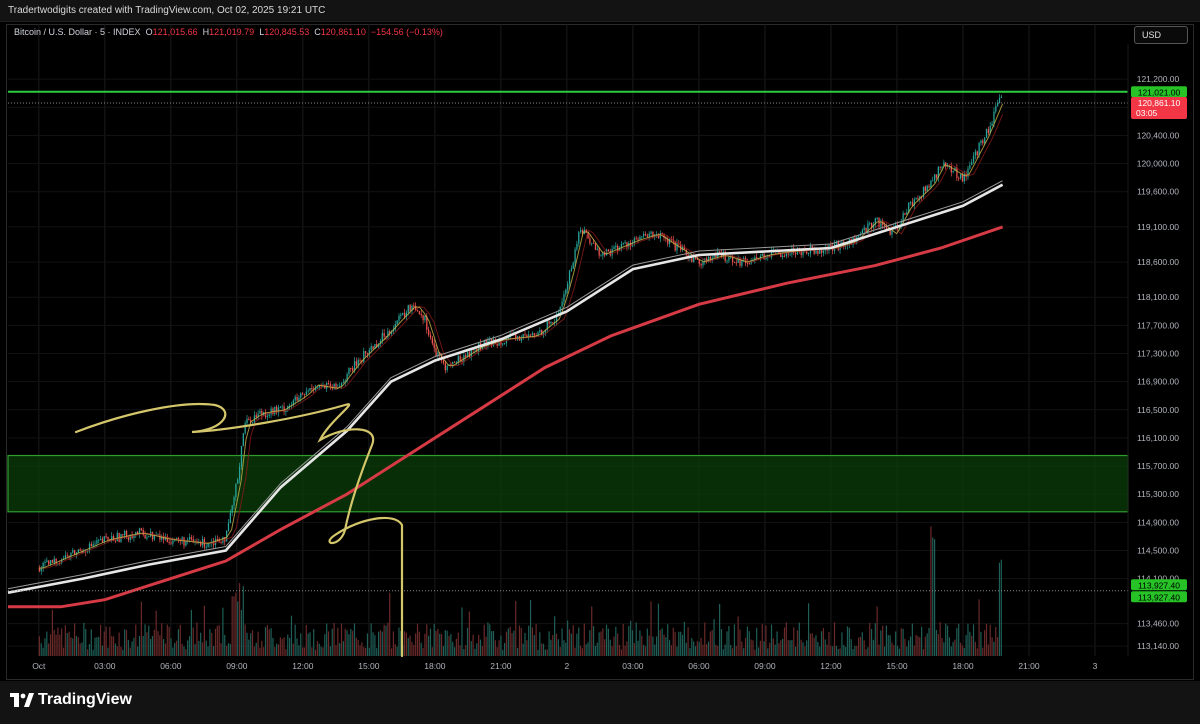 The width and height of the screenshot is (1200, 724). I want to click on footer-bar: TradingView, so click(600, 702).